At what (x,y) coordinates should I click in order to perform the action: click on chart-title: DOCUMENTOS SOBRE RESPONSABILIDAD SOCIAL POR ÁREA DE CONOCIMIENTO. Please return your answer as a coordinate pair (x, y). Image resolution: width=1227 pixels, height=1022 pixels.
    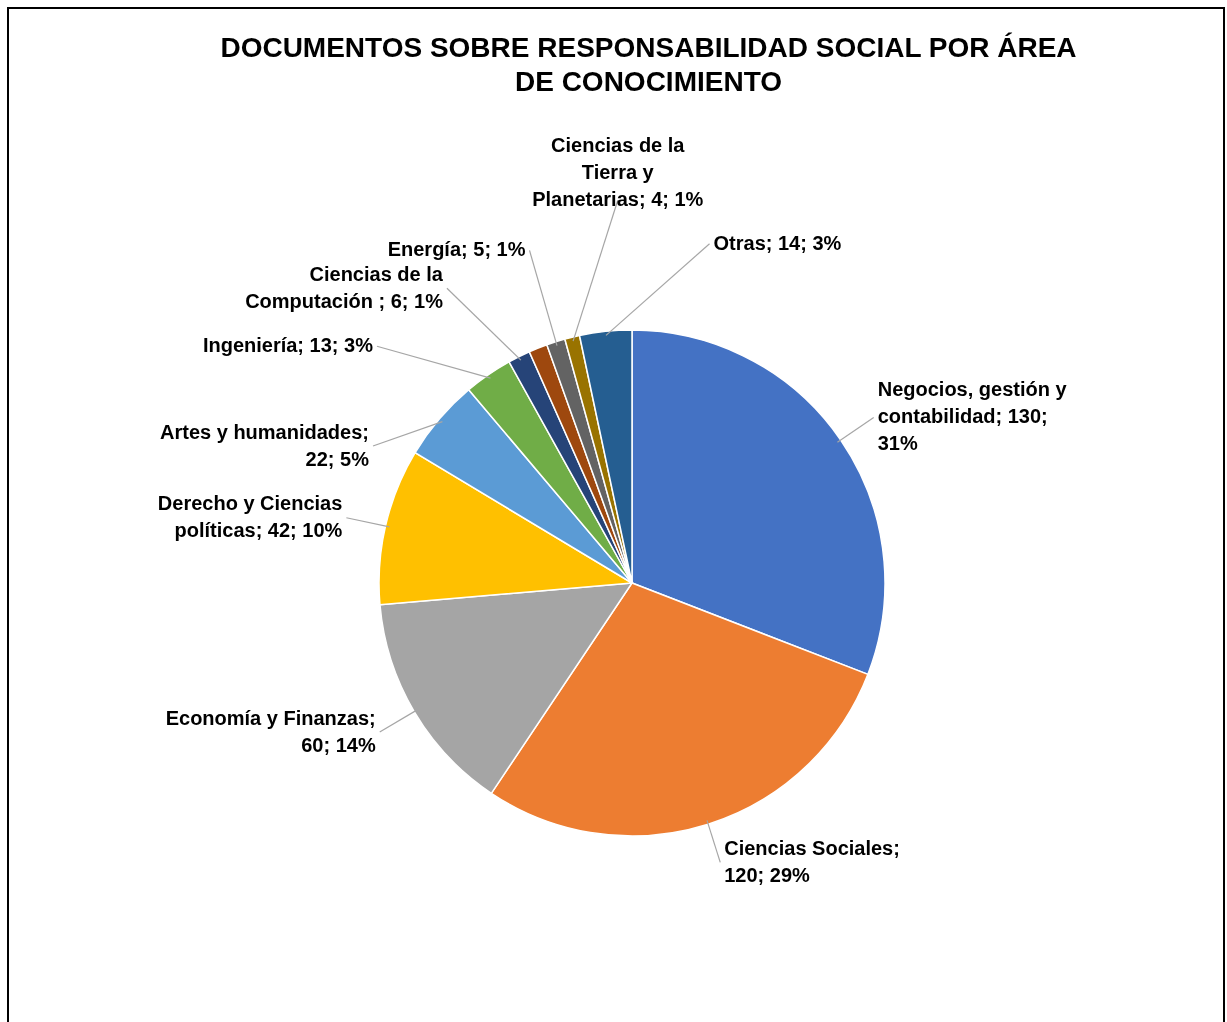
    Looking at the image, I should click on (648, 64).